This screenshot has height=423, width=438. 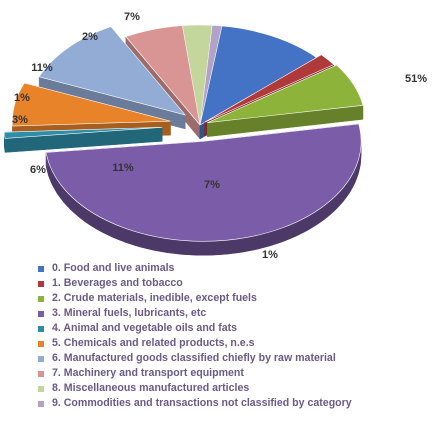 I want to click on legend-label: 1. Beverages and tobacco, so click(x=117, y=283).